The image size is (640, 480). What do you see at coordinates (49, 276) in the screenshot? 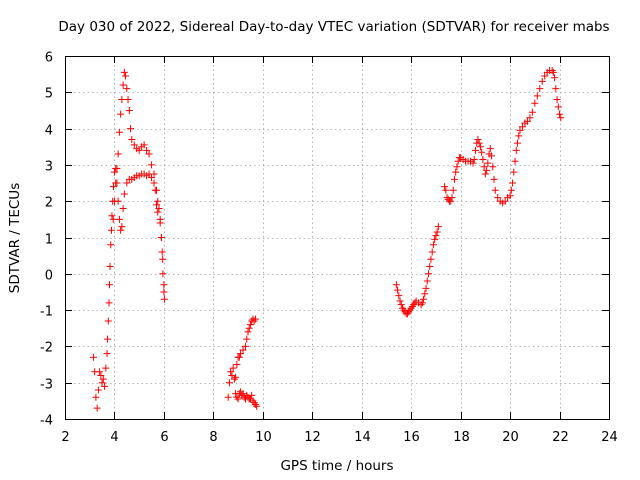
I see `y-tick-label: 0` at bounding box center [49, 276].